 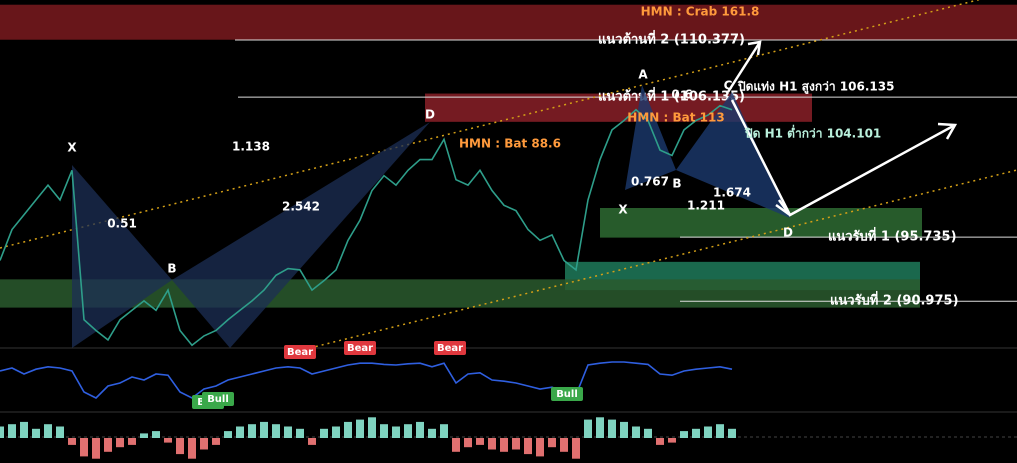 I want to click on pattern-label: HMN : Bat 113, so click(x=675, y=118).